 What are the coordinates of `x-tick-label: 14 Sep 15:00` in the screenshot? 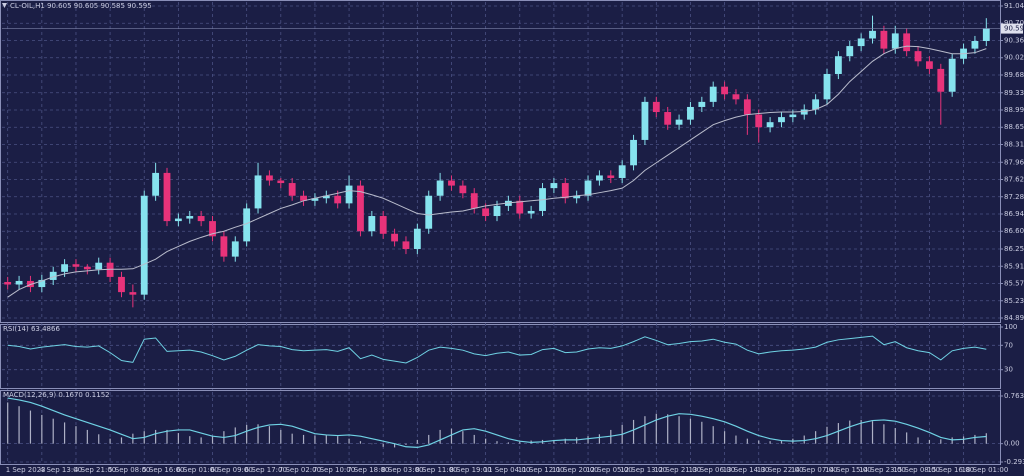 It's located at (848, 470).